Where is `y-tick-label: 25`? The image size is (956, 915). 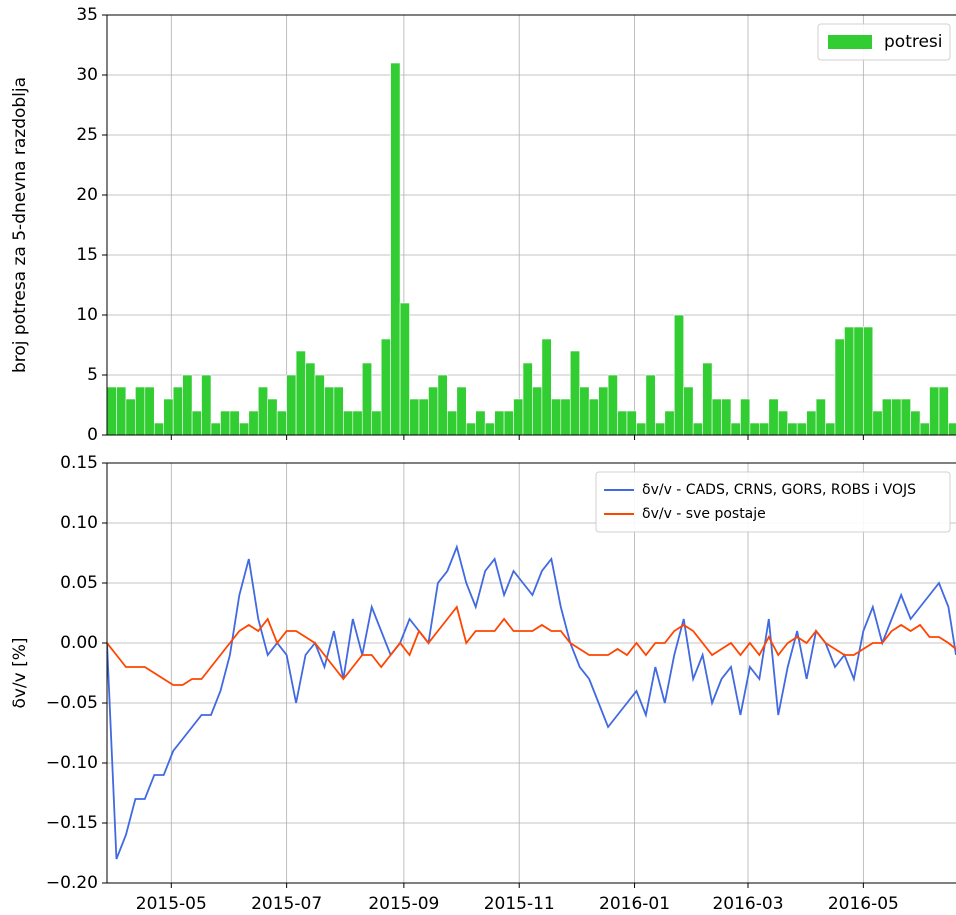 y-tick-label: 25 is located at coordinates (87, 135).